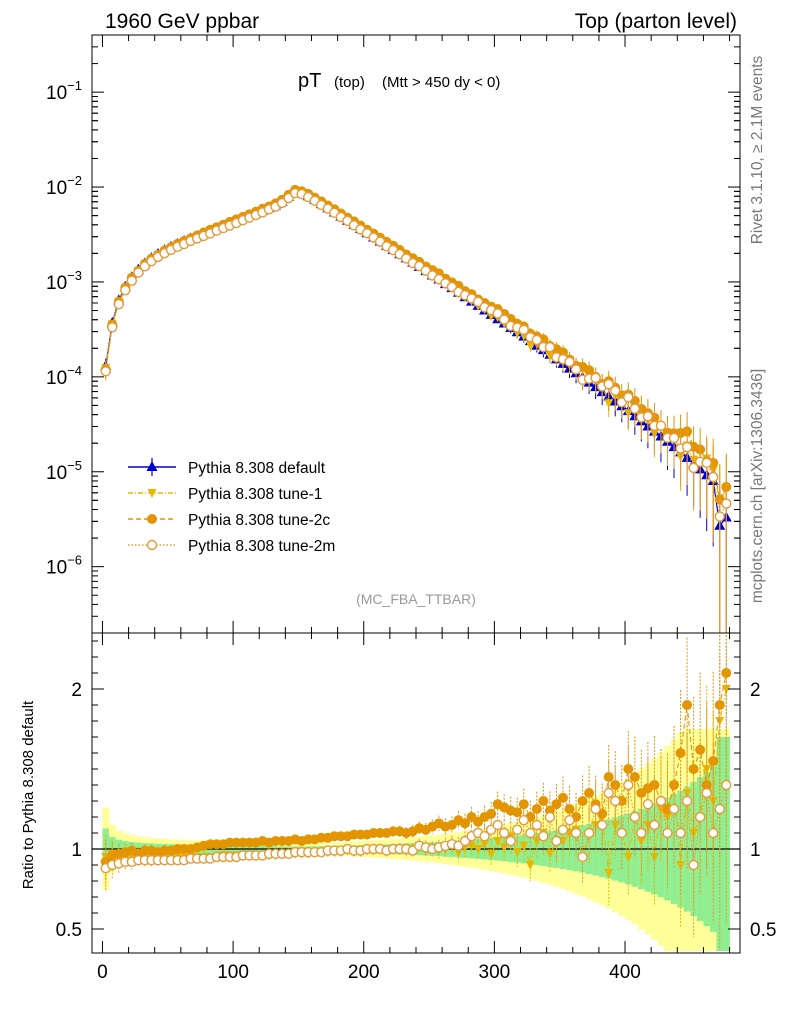 Image resolution: width=786 pixels, height=1024 pixels. I want to click on main-y-tick-exponent: −2, so click(74, 180).